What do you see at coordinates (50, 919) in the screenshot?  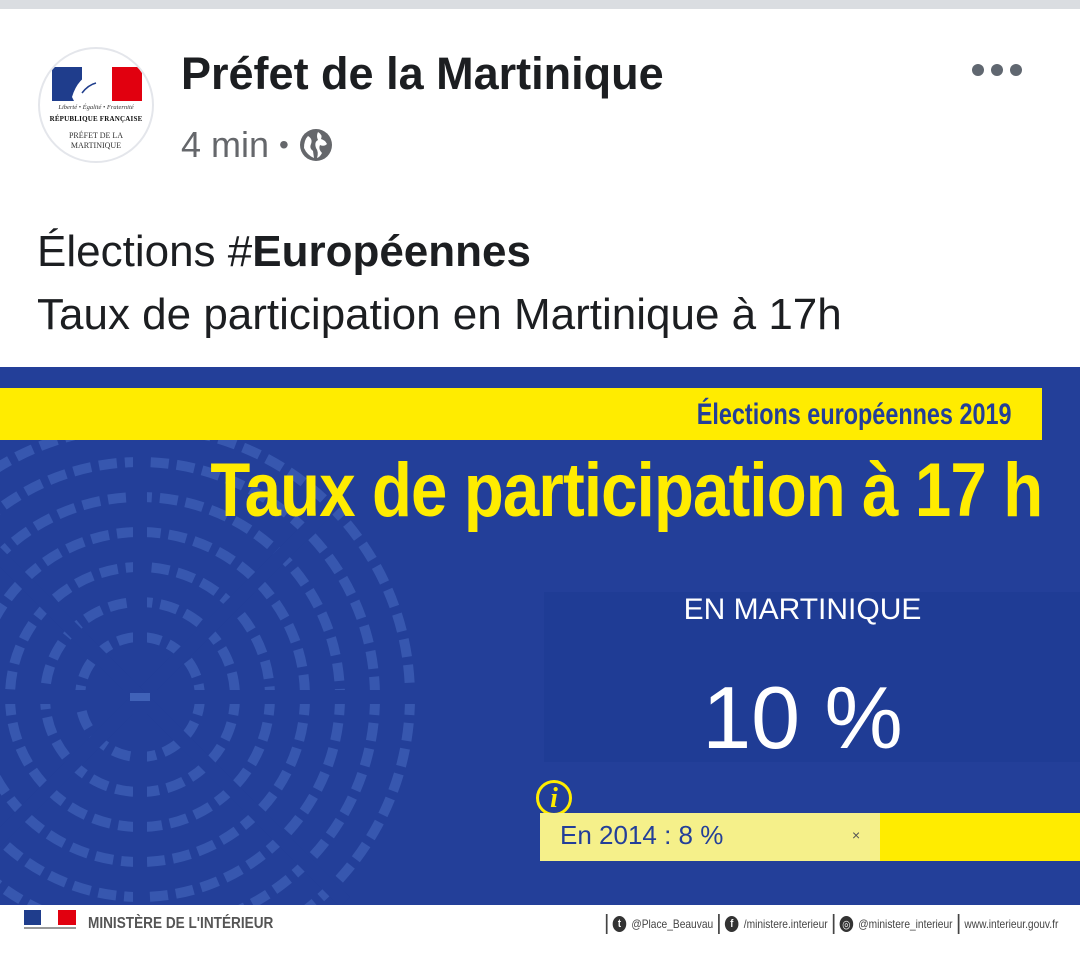 I see `republique-logo` at bounding box center [50, 919].